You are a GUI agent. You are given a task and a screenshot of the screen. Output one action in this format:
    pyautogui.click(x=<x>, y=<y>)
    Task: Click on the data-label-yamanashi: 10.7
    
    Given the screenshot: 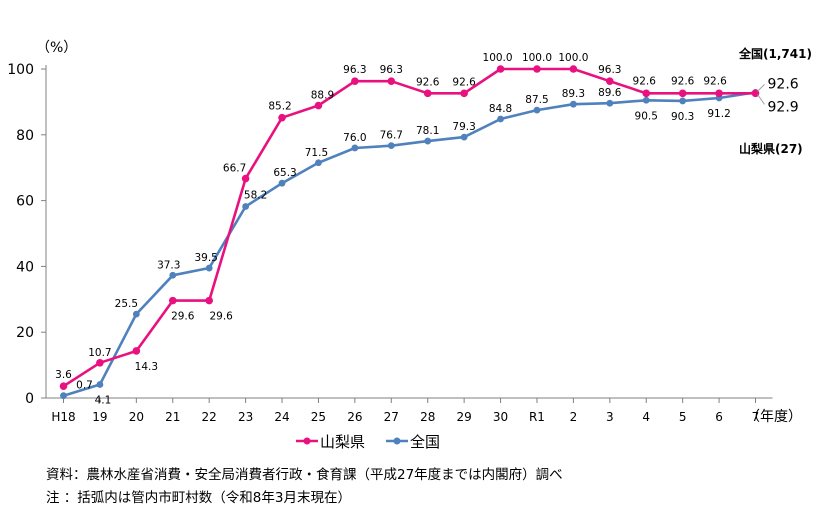 What is the action you would take?
    pyautogui.click(x=99, y=353)
    